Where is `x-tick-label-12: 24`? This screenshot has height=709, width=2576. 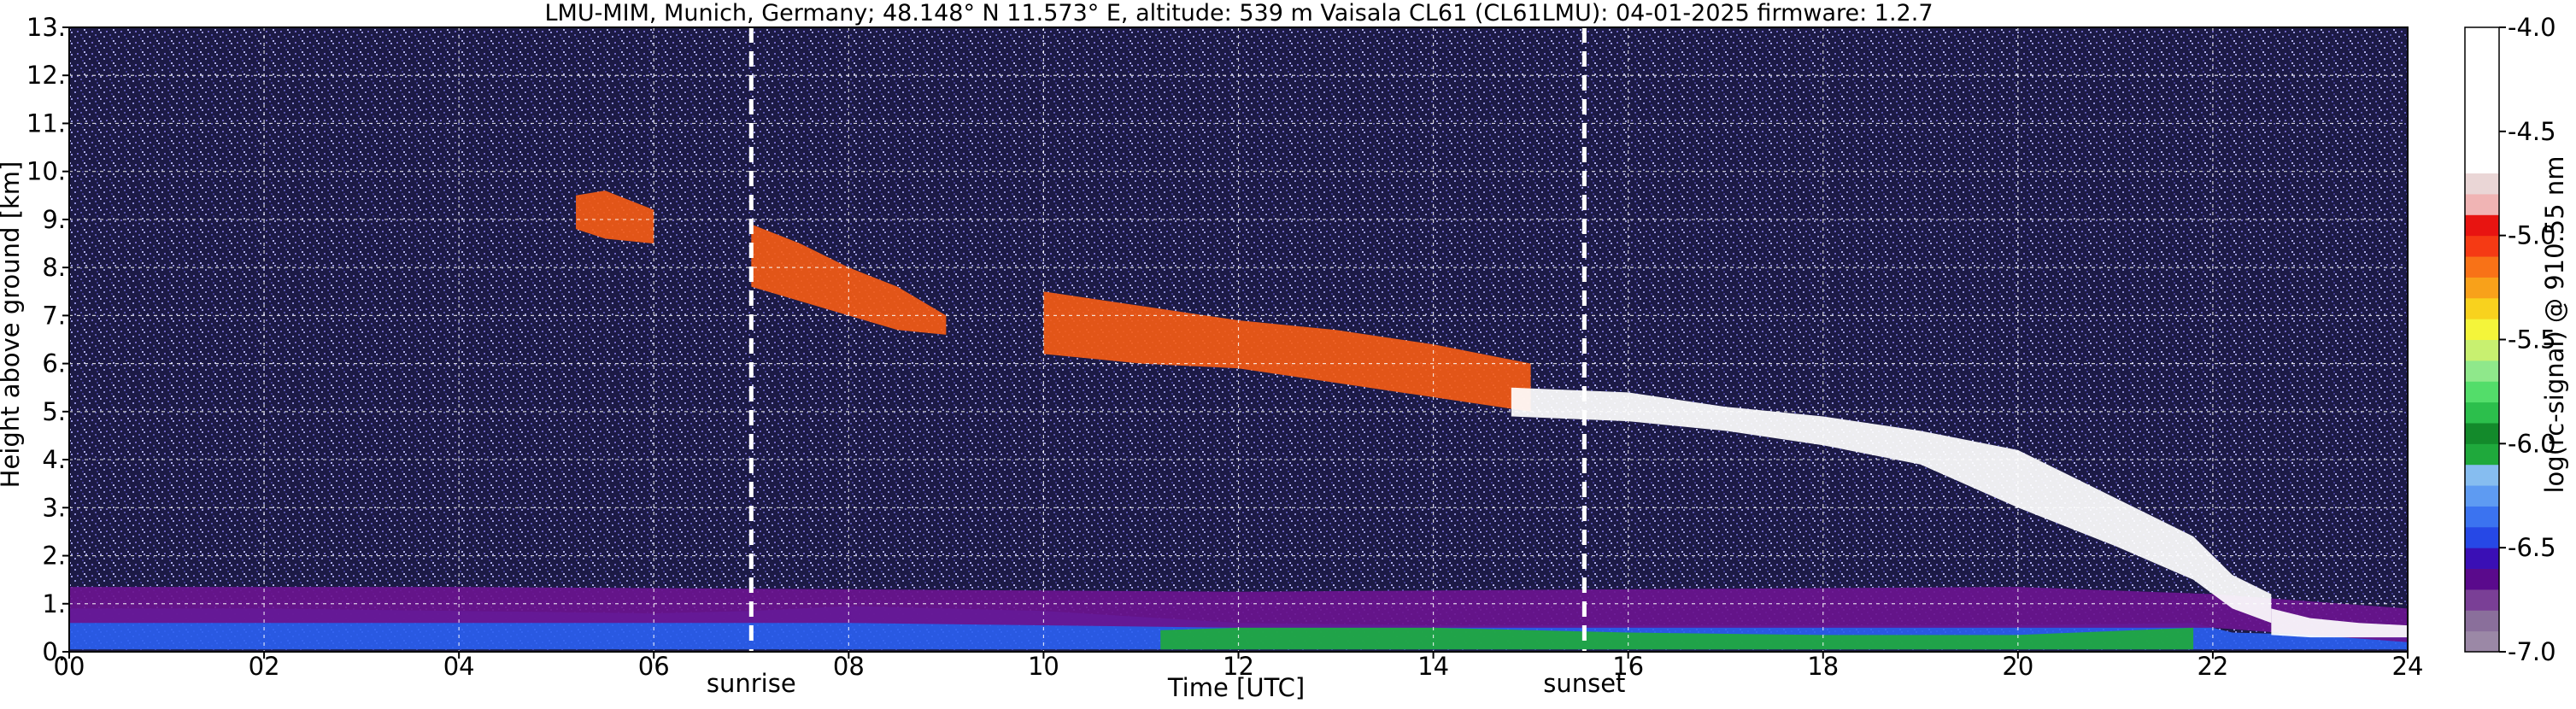 x-tick-label-12: 24 is located at coordinates (2408, 666).